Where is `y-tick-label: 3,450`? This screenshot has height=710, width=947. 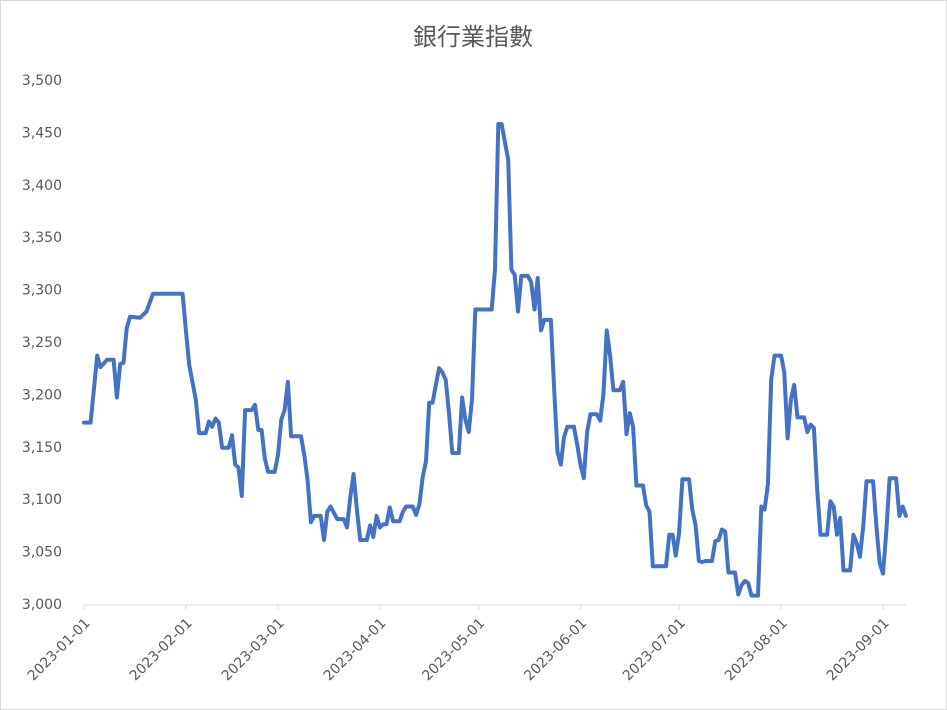 y-tick-label: 3,450 is located at coordinates (42, 133).